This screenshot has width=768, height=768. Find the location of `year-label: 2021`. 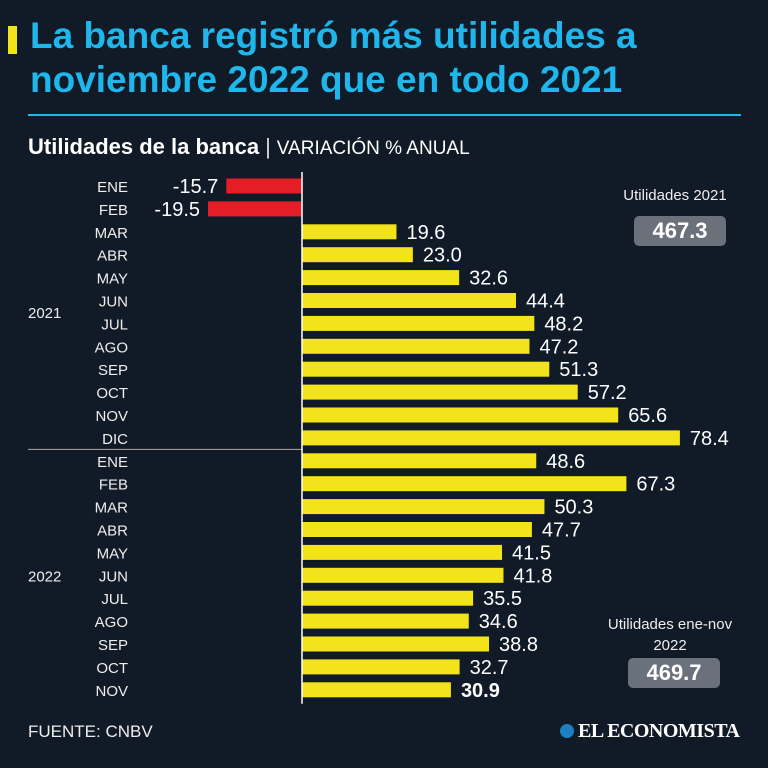

year-label: 2021 is located at coordinates (44, 313).